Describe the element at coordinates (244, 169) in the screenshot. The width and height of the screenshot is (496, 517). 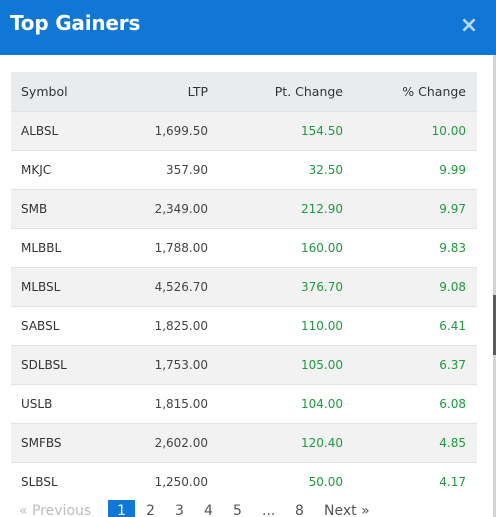
I see `table-row: MKJC 357.90 32.50 9.99` at that location.